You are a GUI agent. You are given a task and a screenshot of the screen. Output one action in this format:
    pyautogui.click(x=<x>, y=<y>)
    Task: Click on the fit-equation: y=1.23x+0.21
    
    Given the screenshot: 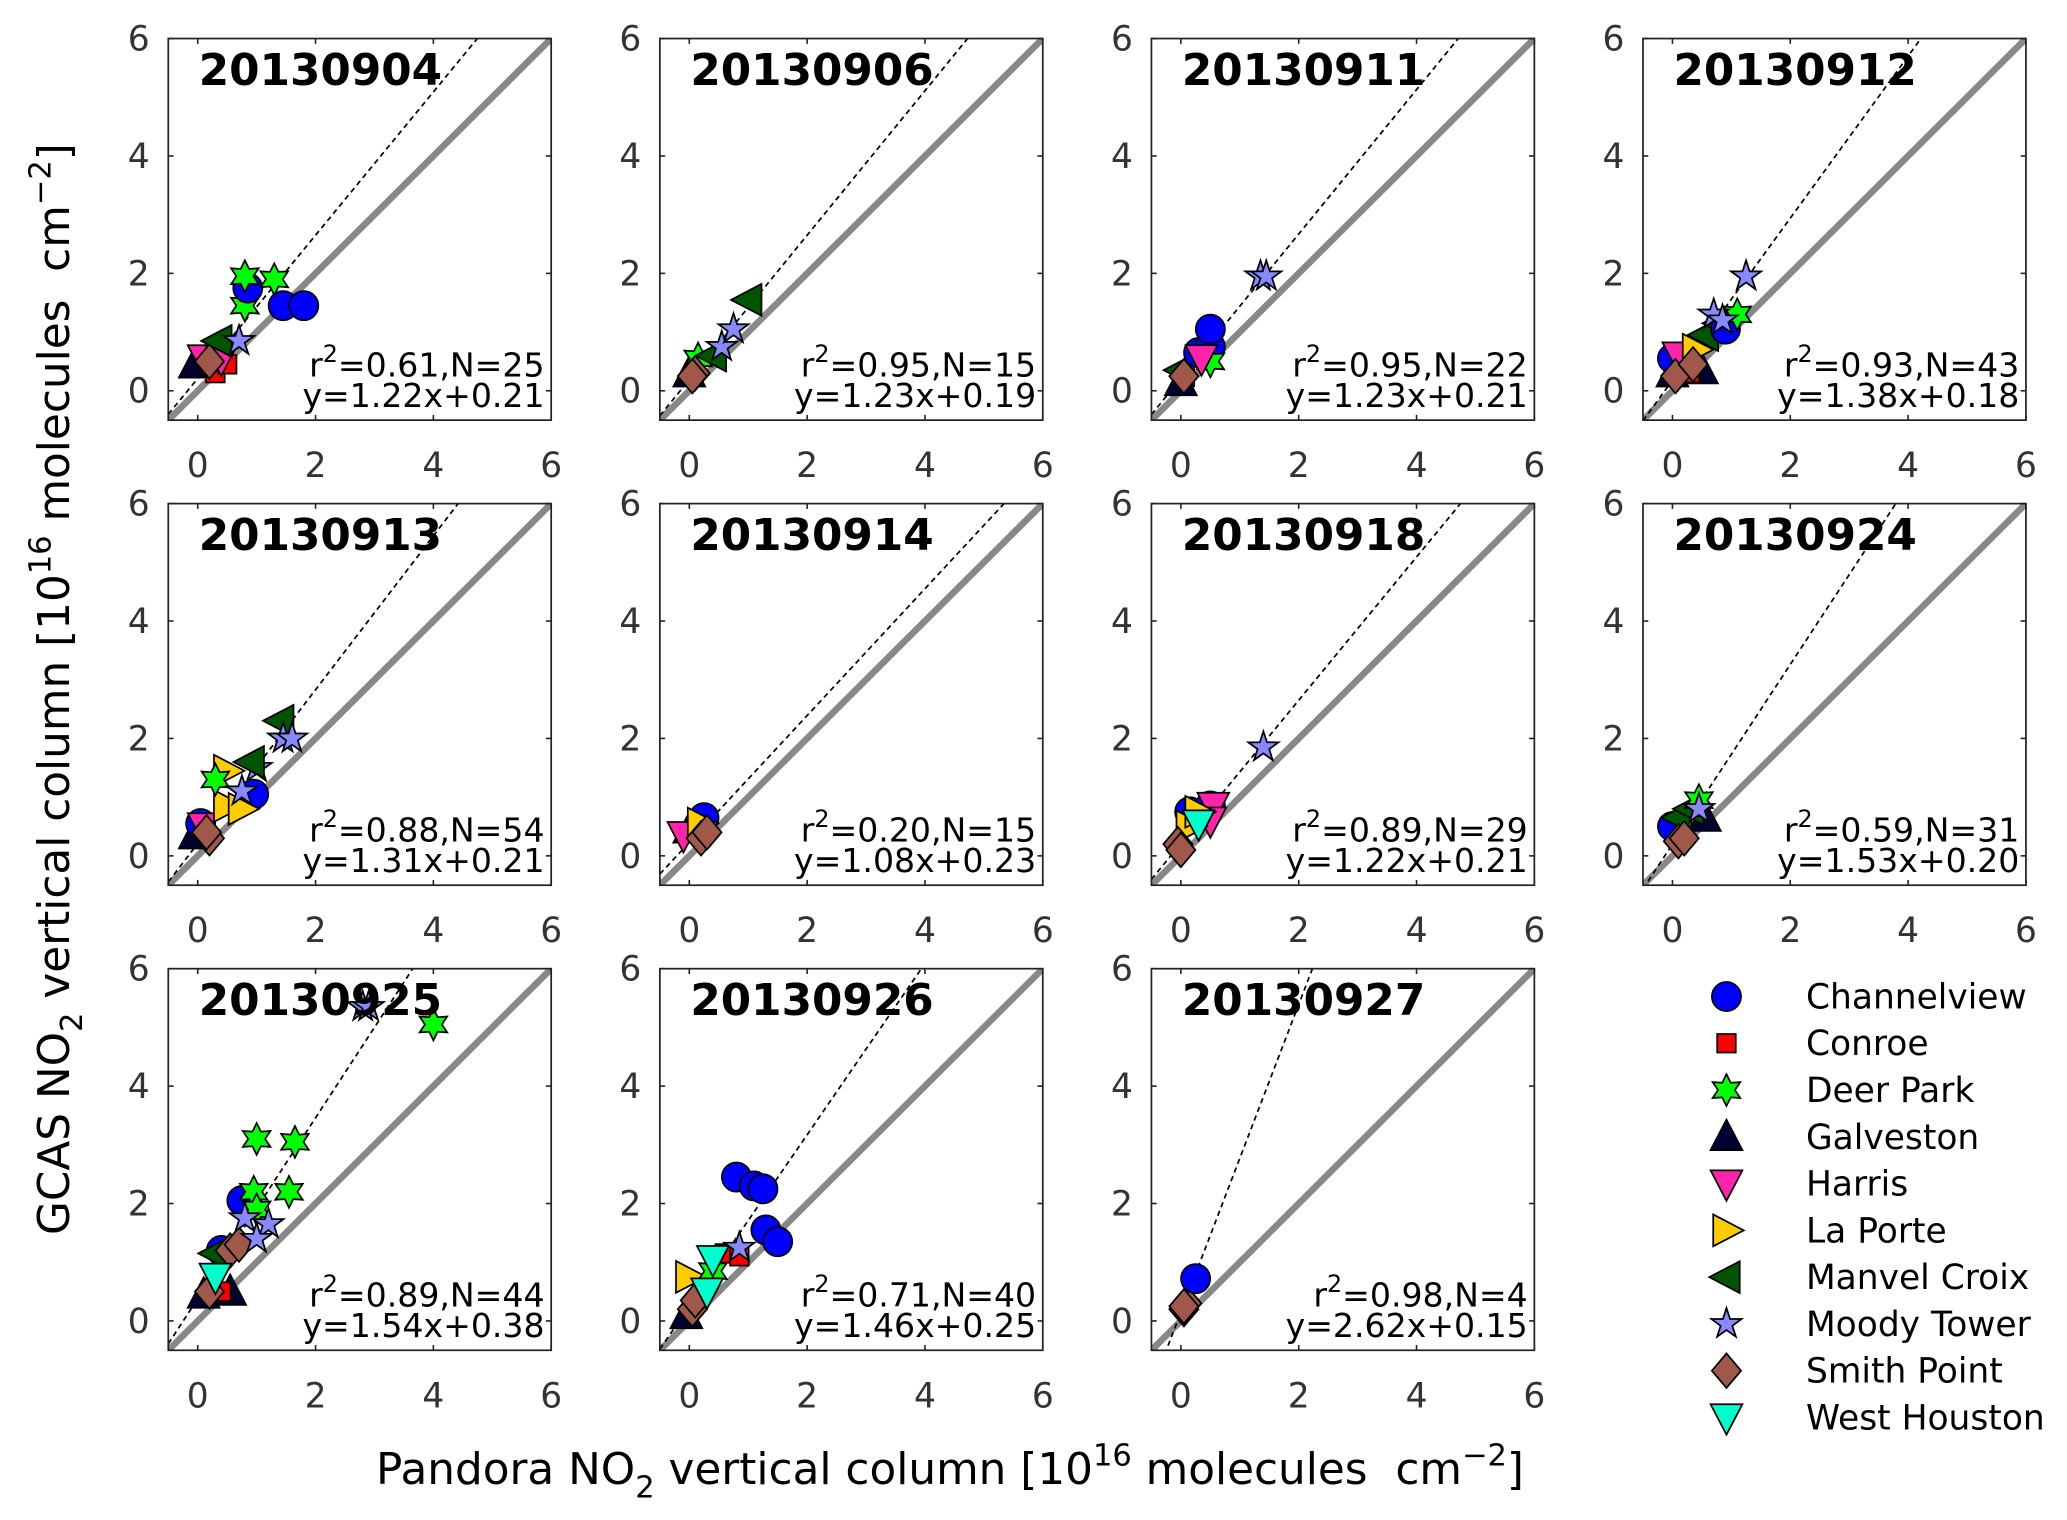 What is the action you would take?
    pyautogui.click(x=1407, y=395)
    